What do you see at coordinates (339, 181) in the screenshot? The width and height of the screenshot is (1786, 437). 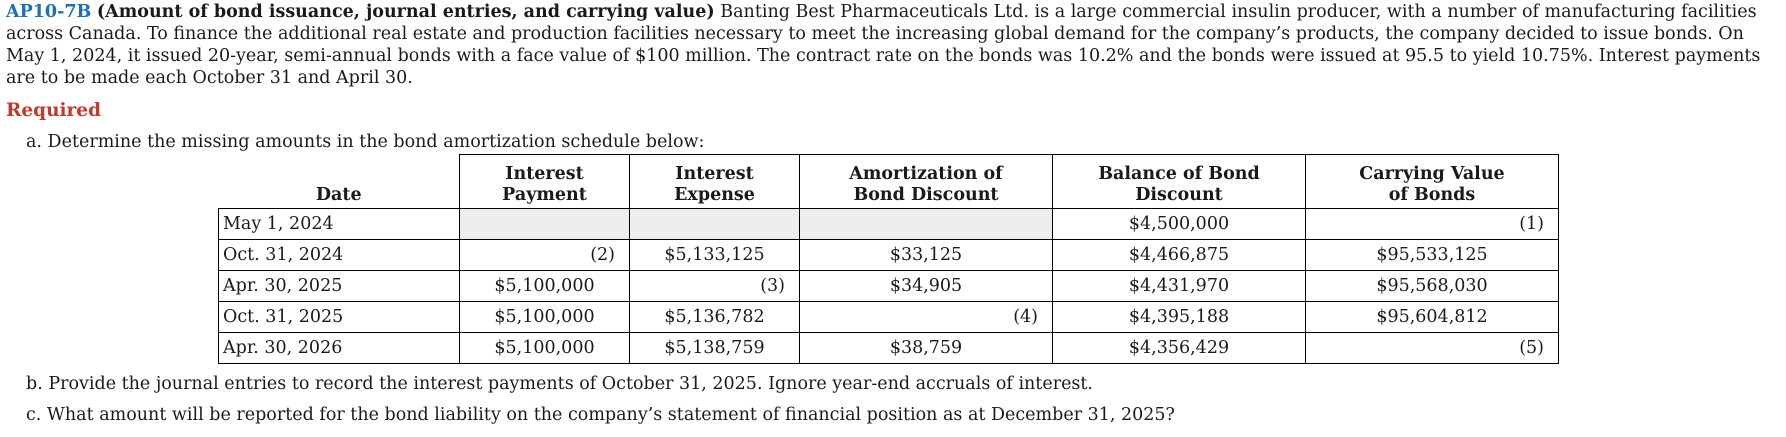 I see `header-date: Date` at bounding box center [339, 181].